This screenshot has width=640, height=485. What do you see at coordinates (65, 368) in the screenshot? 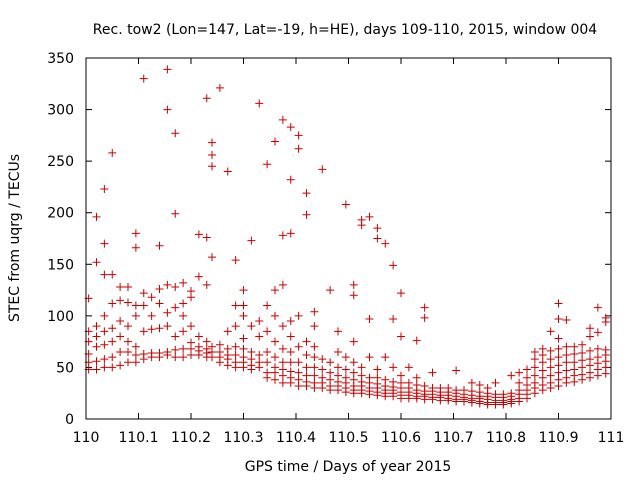
I see `y-tick-label: 50` at bounding box center [65, 368].